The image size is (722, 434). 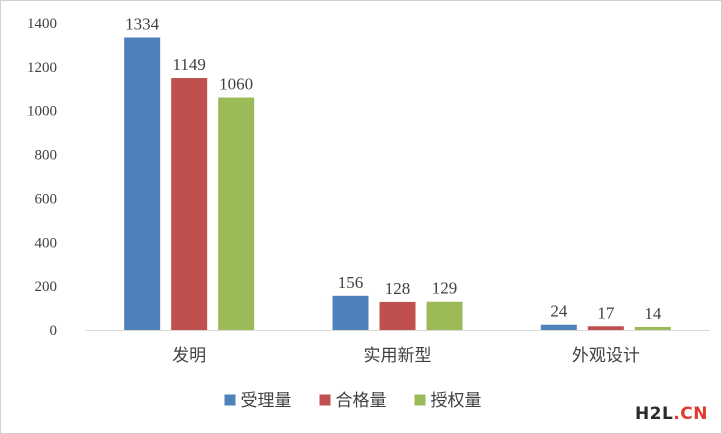 What do you see at coordinates (351, 282) in the screenshot?
I see `data-label: 156` at bounding box center [351, 282].